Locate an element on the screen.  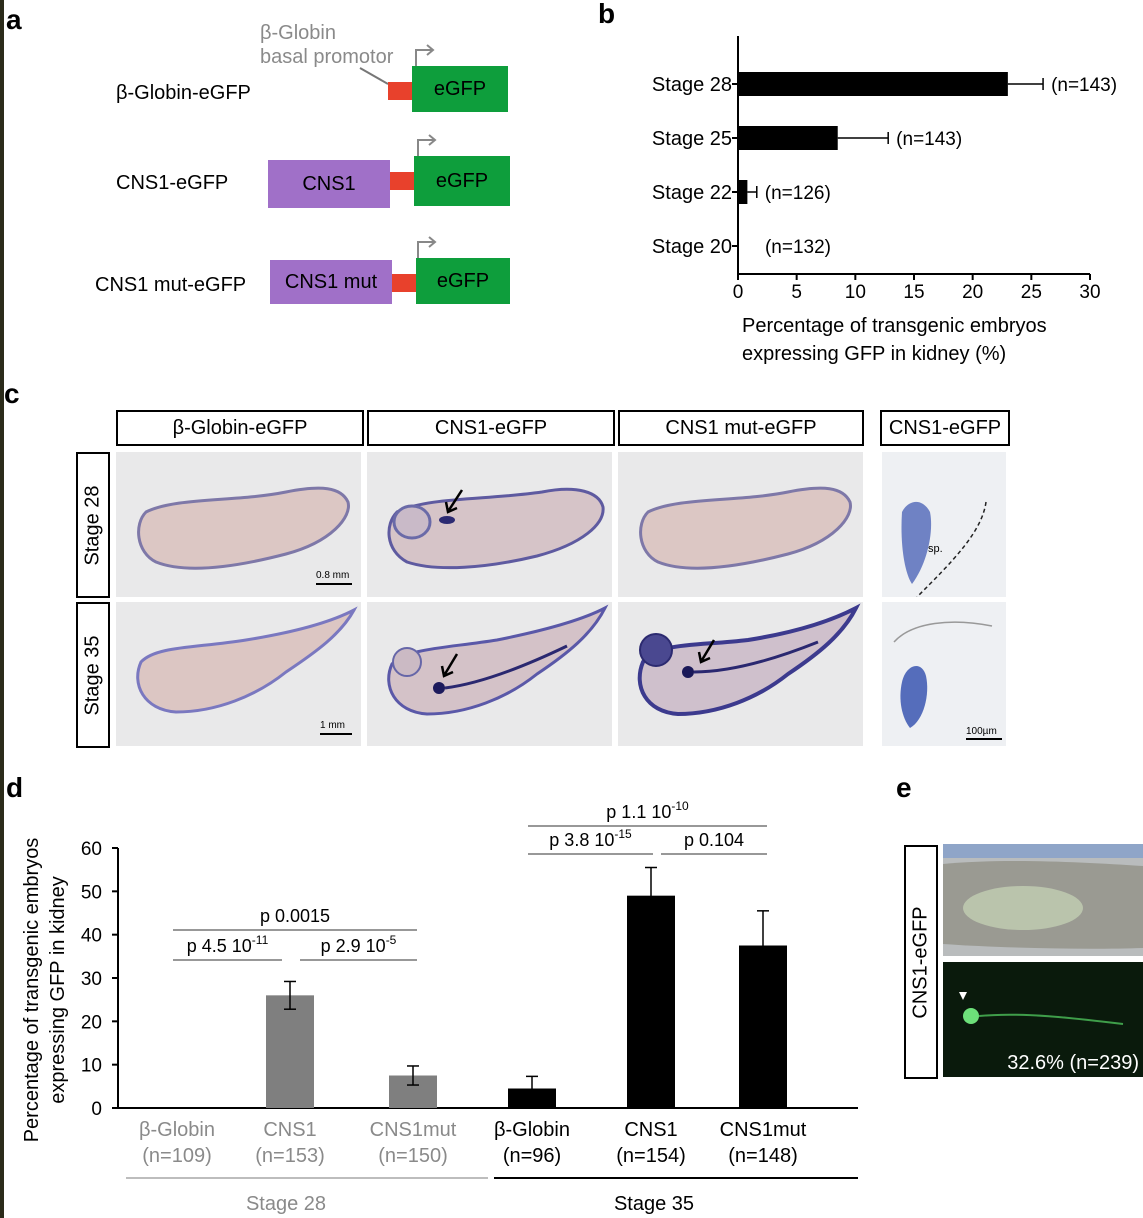
panel-e-fluorescence-photo: 32.6% (n=239) is located at coordinates (1043, 1019).